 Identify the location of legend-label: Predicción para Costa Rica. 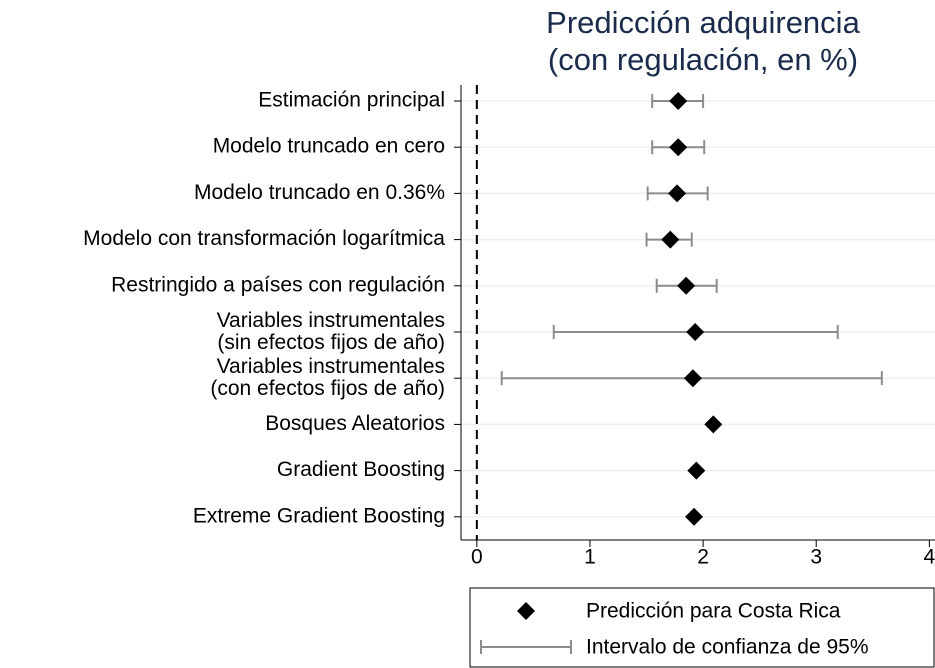
(713, 611).